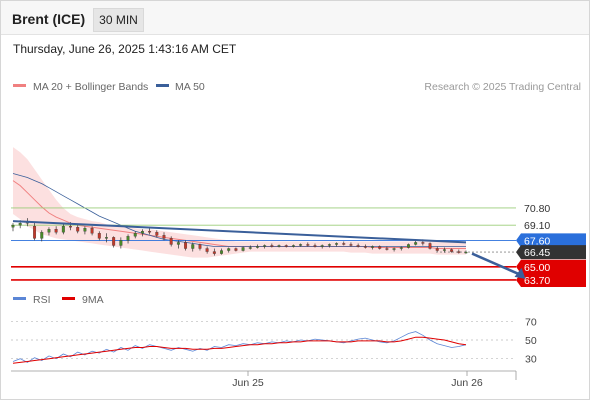 The image size is (590, 400). I want to click on rsi-plot: 70 50 30, so click(274, 341).